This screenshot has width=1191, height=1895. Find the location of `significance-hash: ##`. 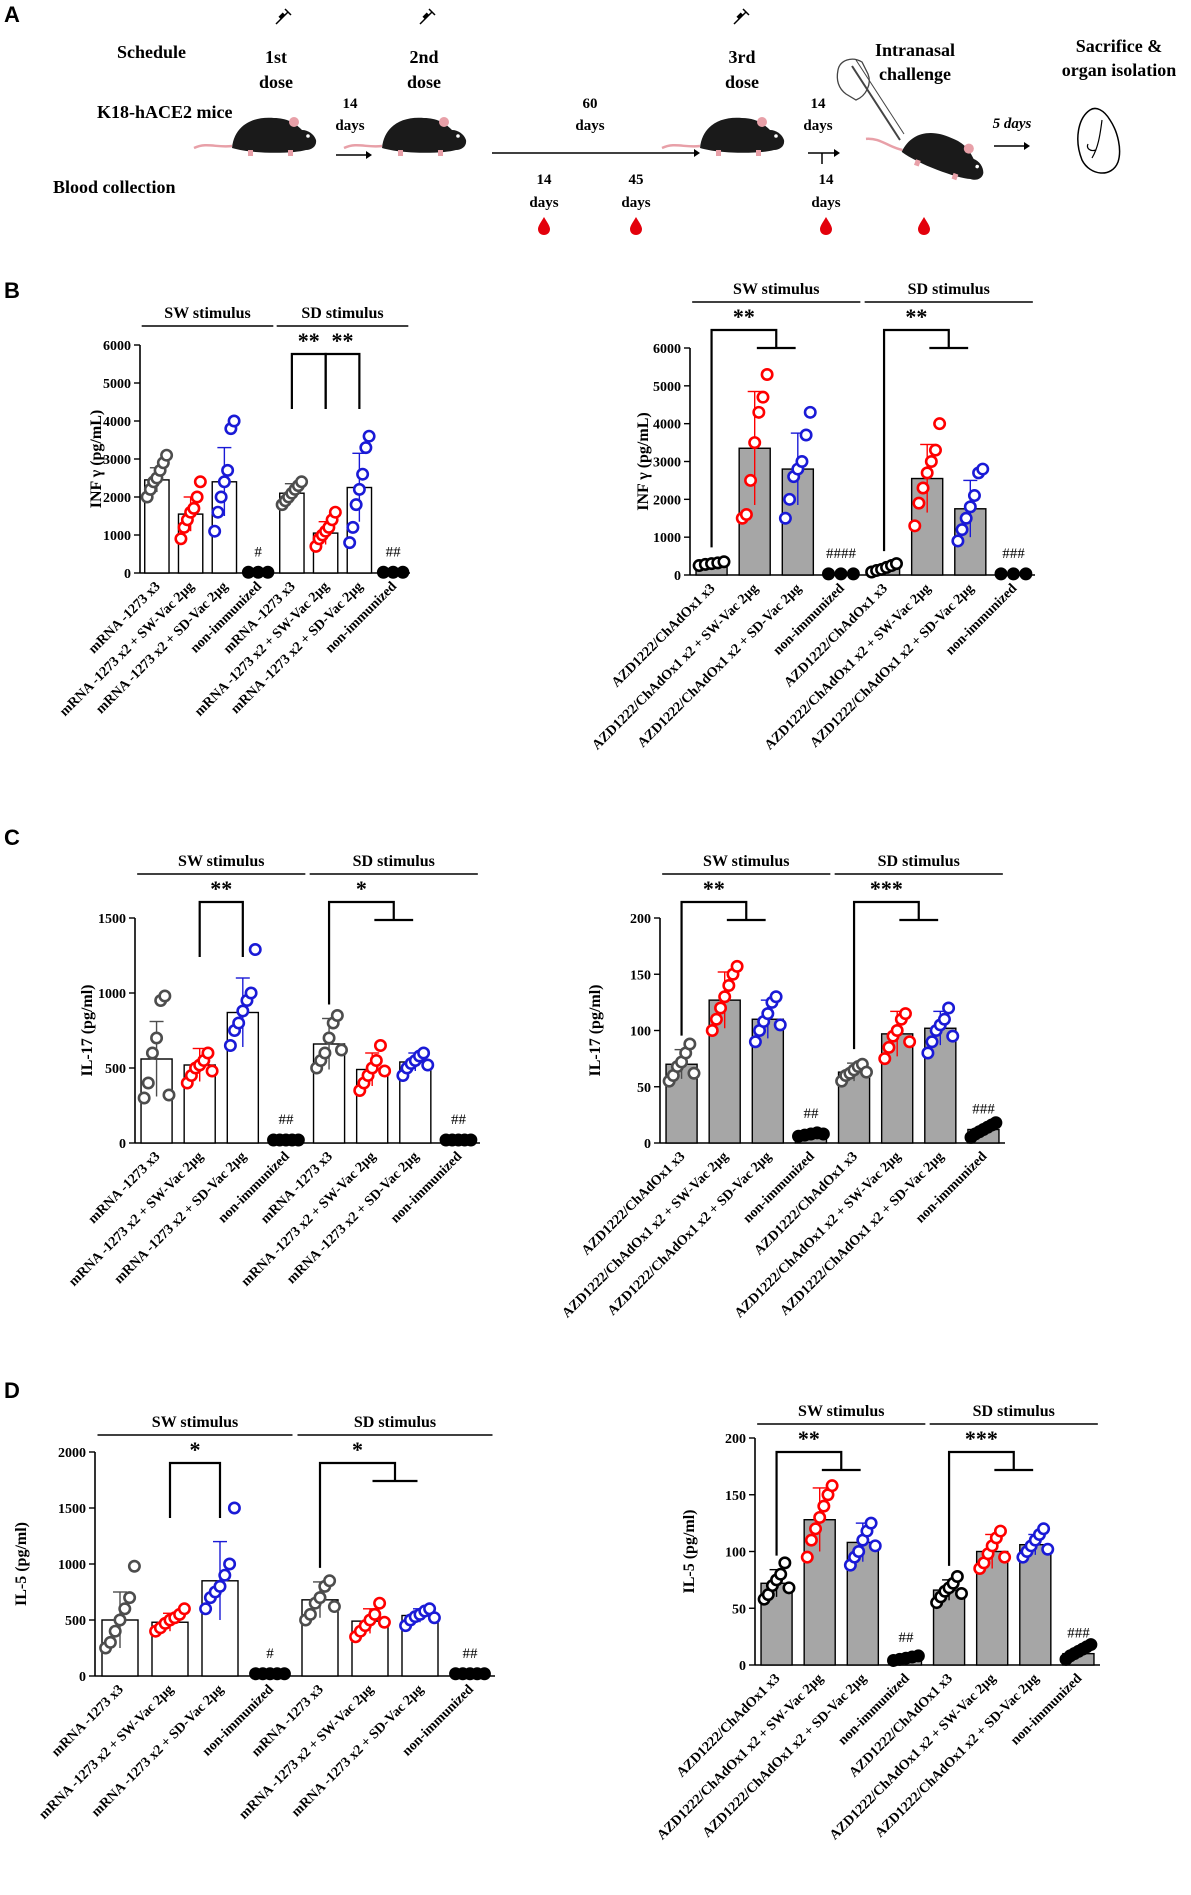

significance-hash: ## is located at coordinates (286, 1120).